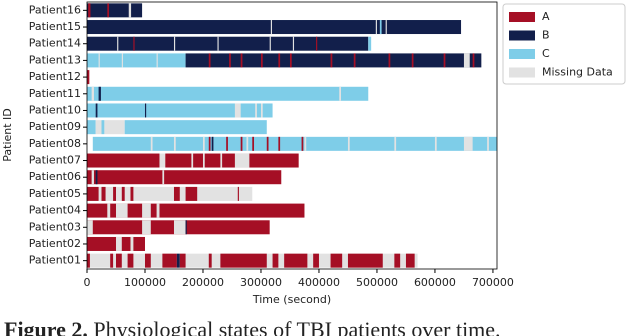  I want to click on legend-label: Missing Data, so click(577, 72).